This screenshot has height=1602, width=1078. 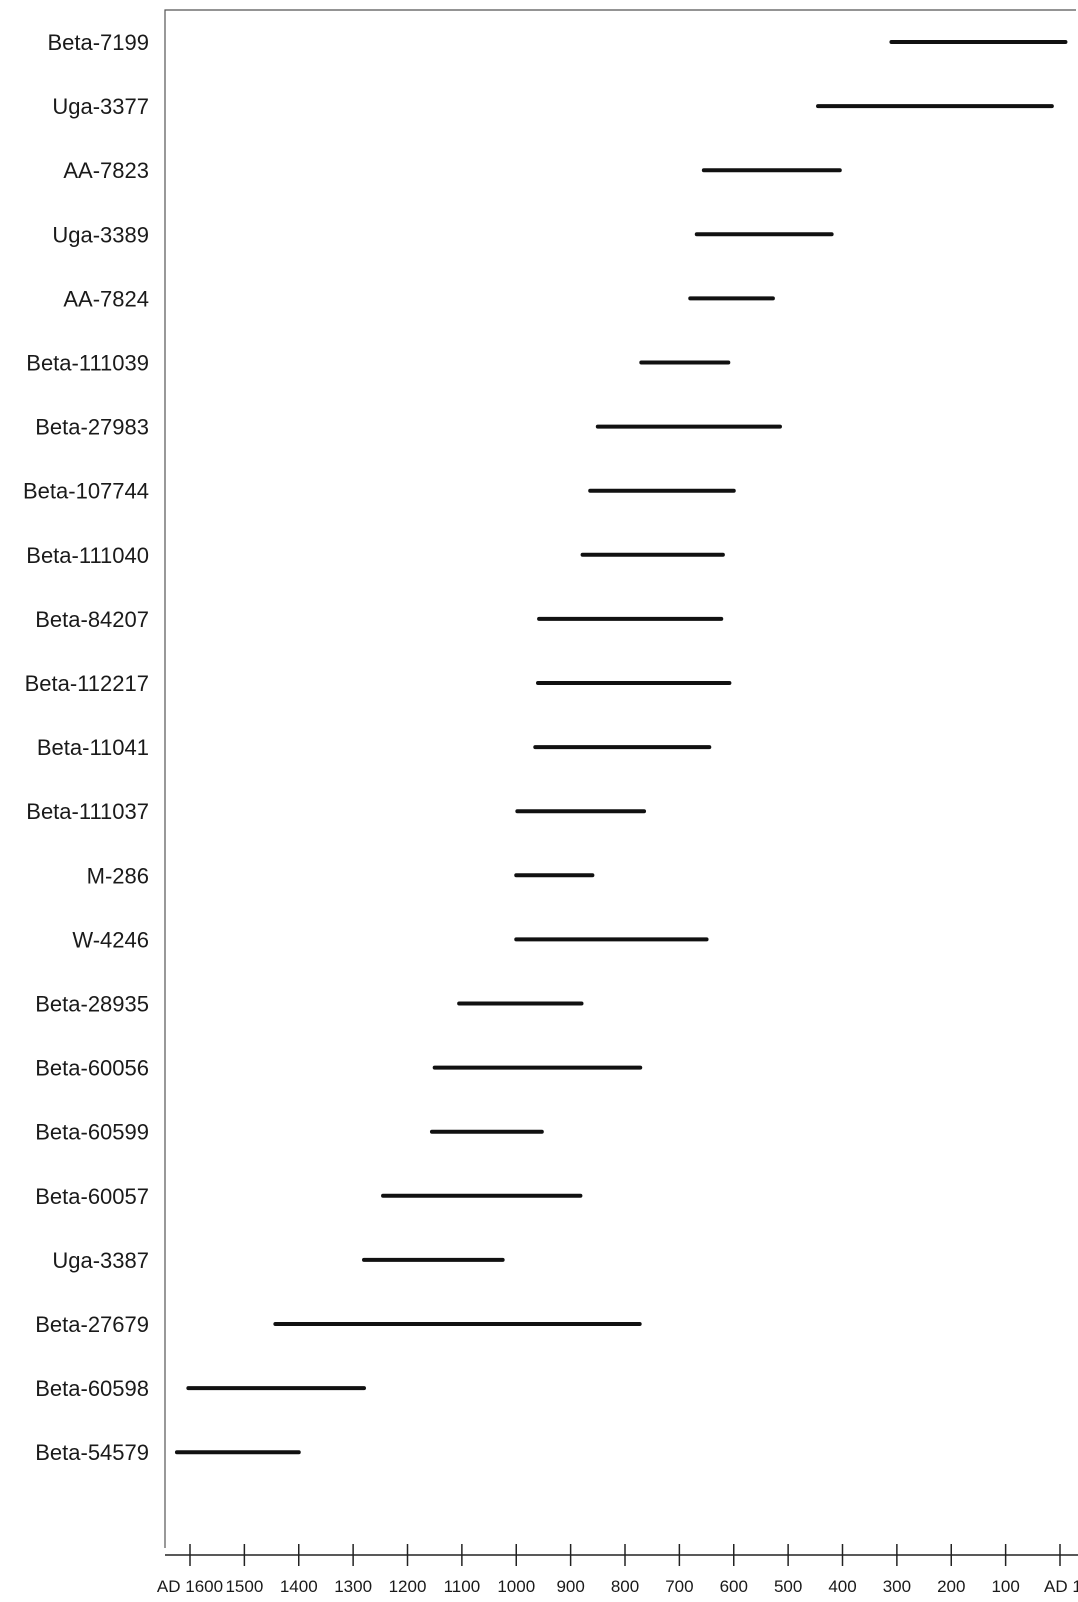 What do you see at coordinates (516, 1586) in the screenshot?
I see `x-axis-tick-label: 1000` at bounding box center [516, 1586].